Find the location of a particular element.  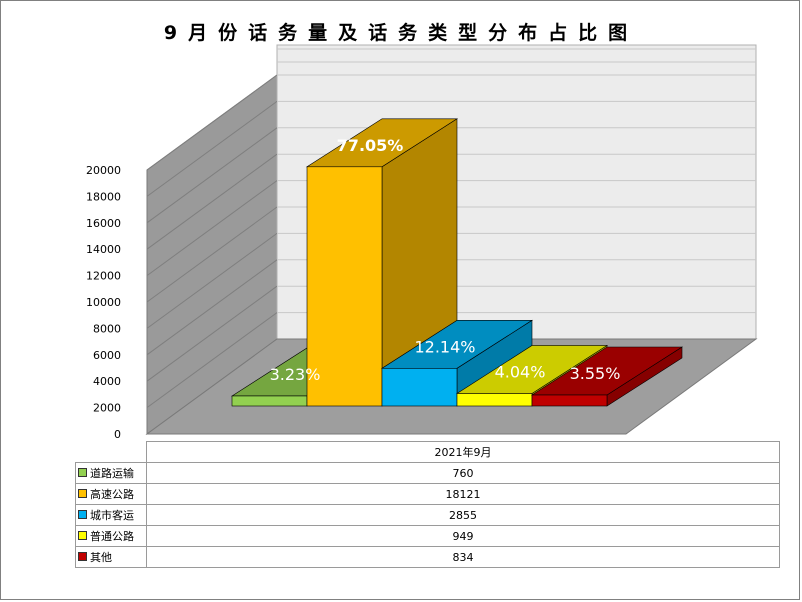

table-row: 城市客运 2855 is located at coordinates (427, 515).